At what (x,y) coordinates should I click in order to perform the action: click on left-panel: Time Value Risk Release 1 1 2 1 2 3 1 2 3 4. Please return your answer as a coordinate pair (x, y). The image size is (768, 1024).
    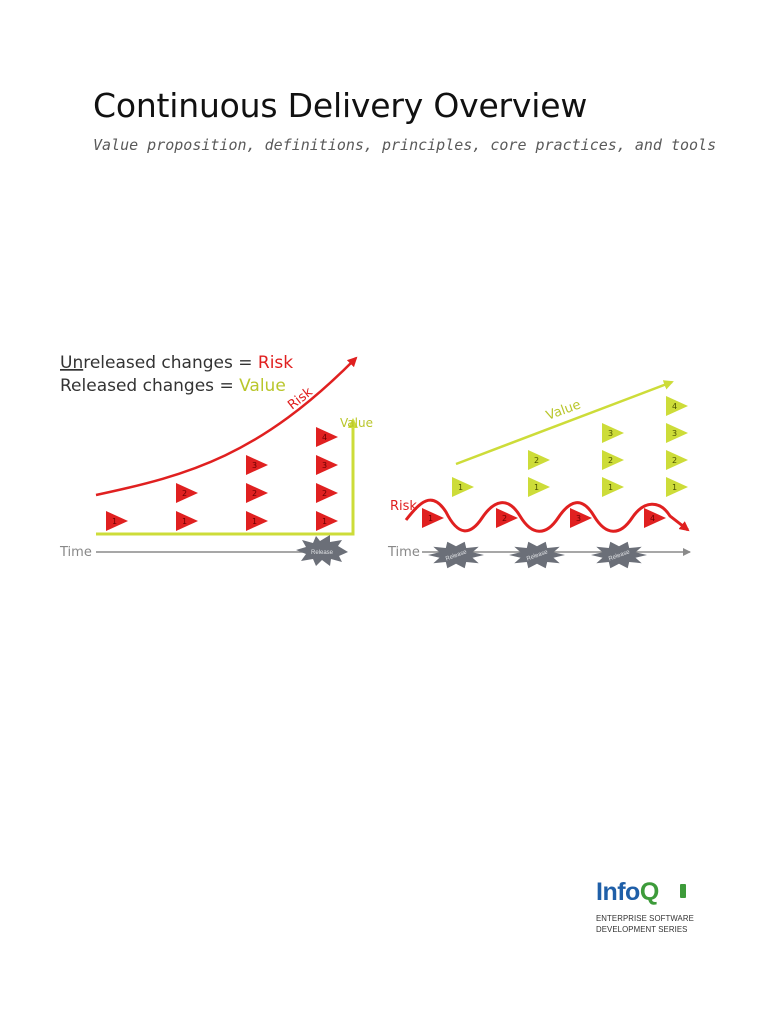
    Looking at the image, I should click on (216, 461).